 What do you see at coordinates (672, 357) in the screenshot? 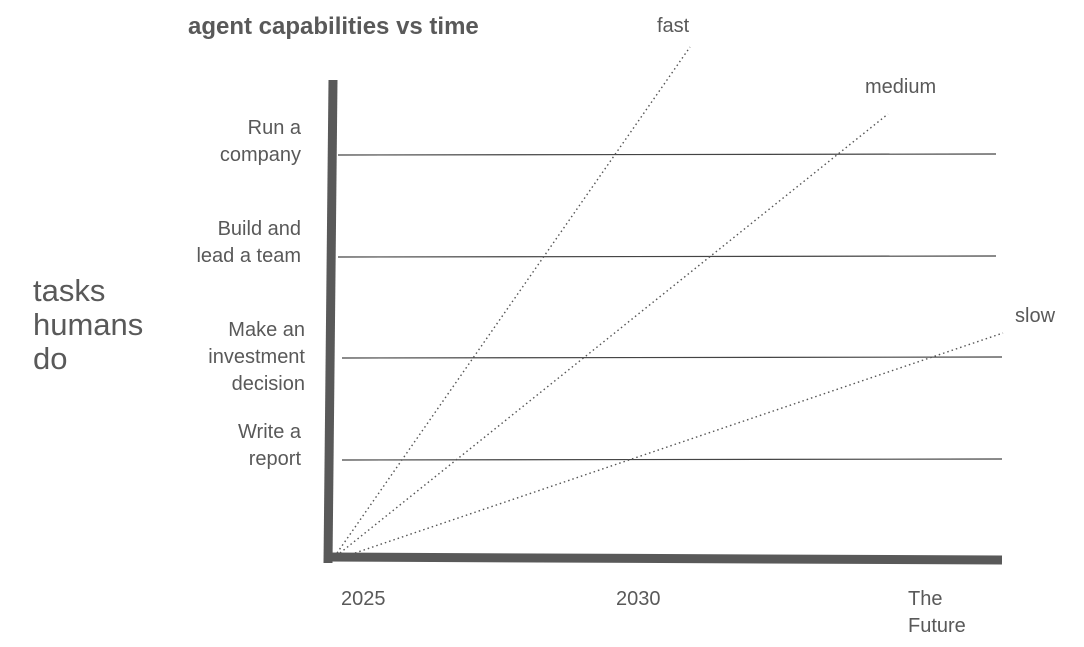
I see `gridline-make-an-investment-decision` at bounding box center [672, 357].